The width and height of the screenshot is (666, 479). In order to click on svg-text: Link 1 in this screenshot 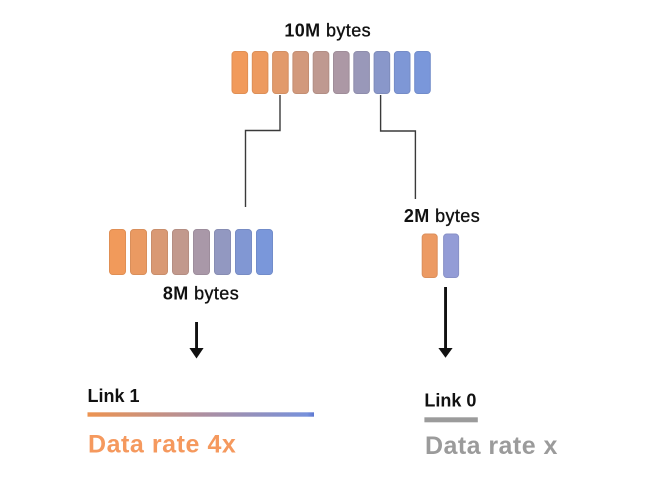, I will do `click(114, 396)`.